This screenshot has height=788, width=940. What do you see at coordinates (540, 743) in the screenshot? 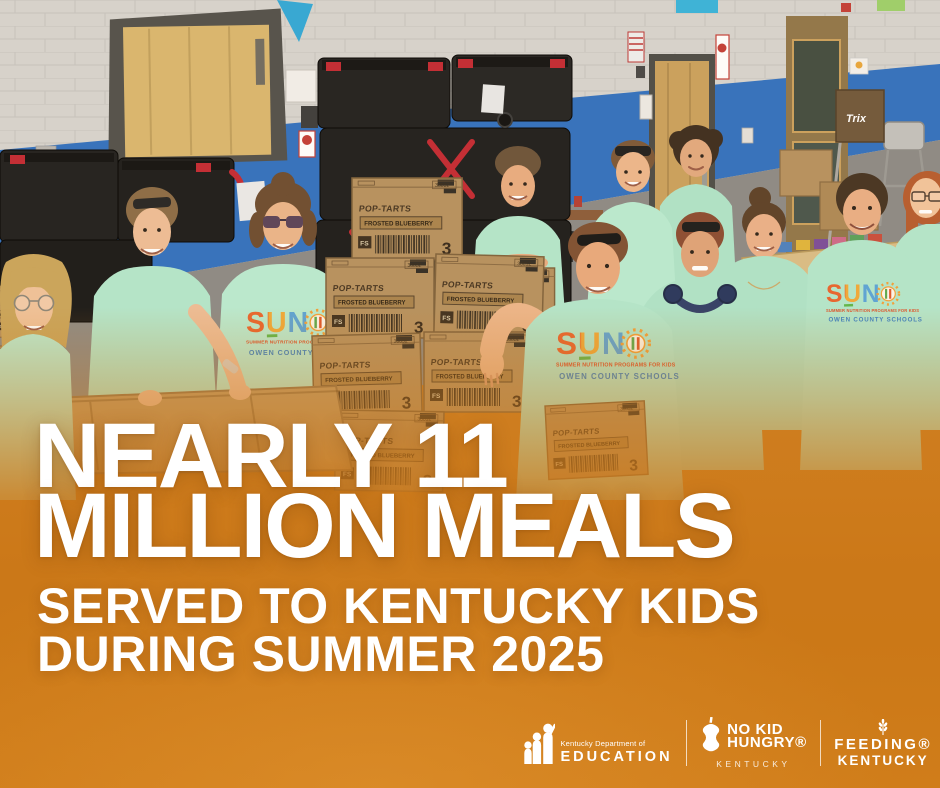
I see `kde-figures-icon` at bounding box center [540, 743].